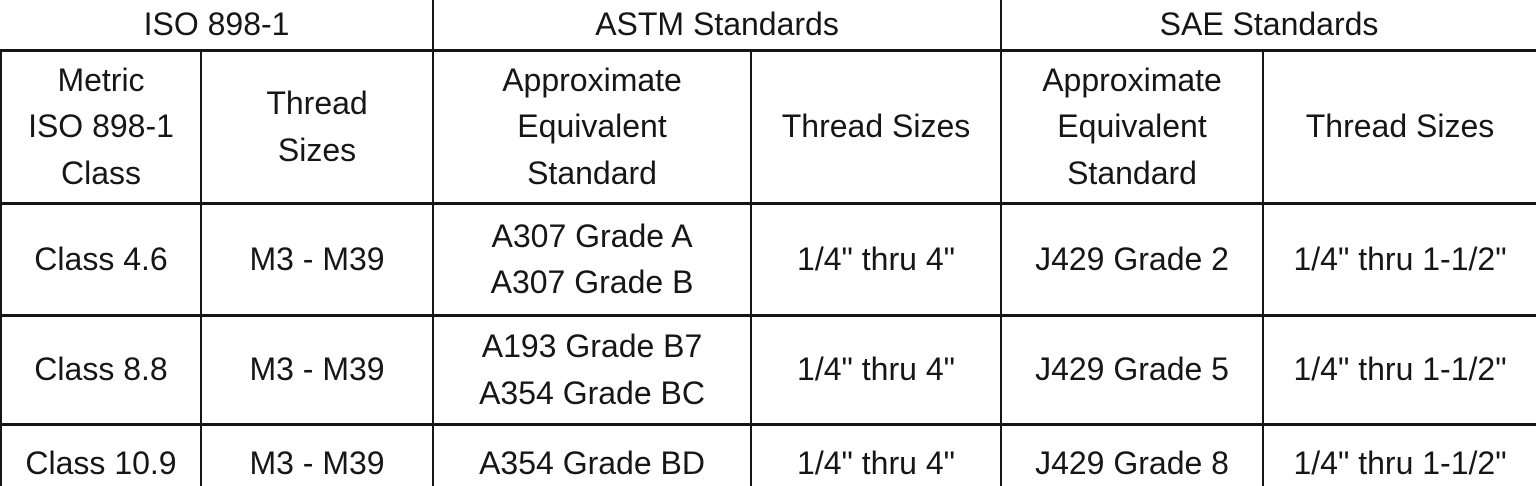  I want to click on group-header-iso-898-1: ISO 898-1, so click(218, 26).